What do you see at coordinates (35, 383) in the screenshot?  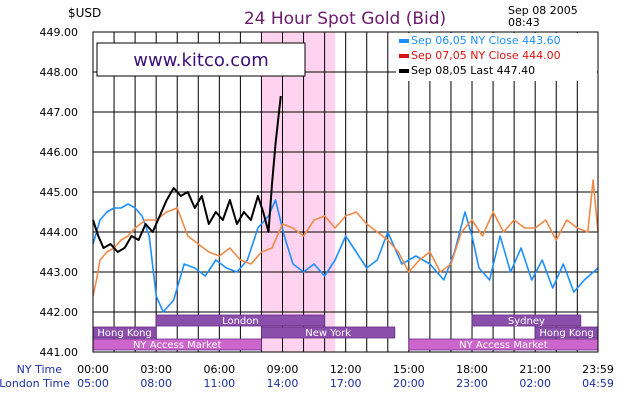 I see `london-time-row-label: London Time` at bounding box center [35, 383].